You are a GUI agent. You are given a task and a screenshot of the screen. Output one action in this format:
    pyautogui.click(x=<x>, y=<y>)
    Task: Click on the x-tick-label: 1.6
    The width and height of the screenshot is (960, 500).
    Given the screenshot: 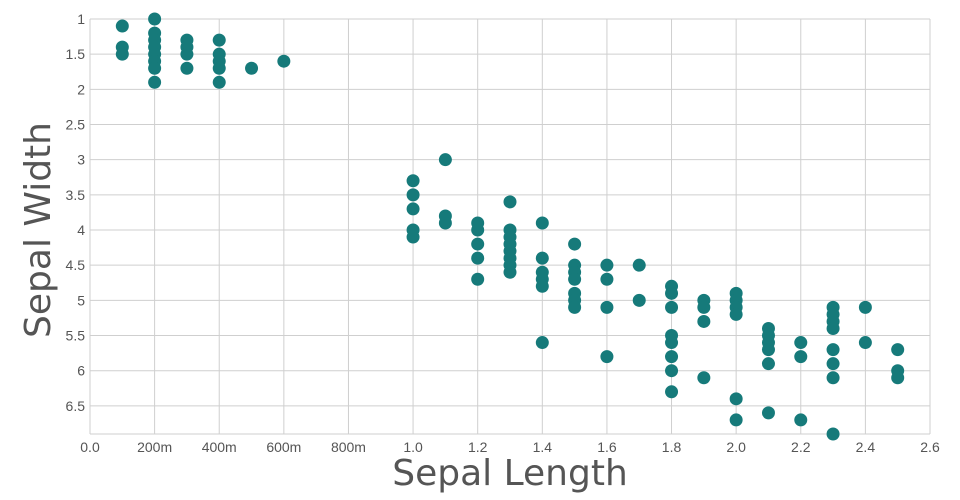 What is the action you would take?
    pyautogui.click(x=607, y=447)
    